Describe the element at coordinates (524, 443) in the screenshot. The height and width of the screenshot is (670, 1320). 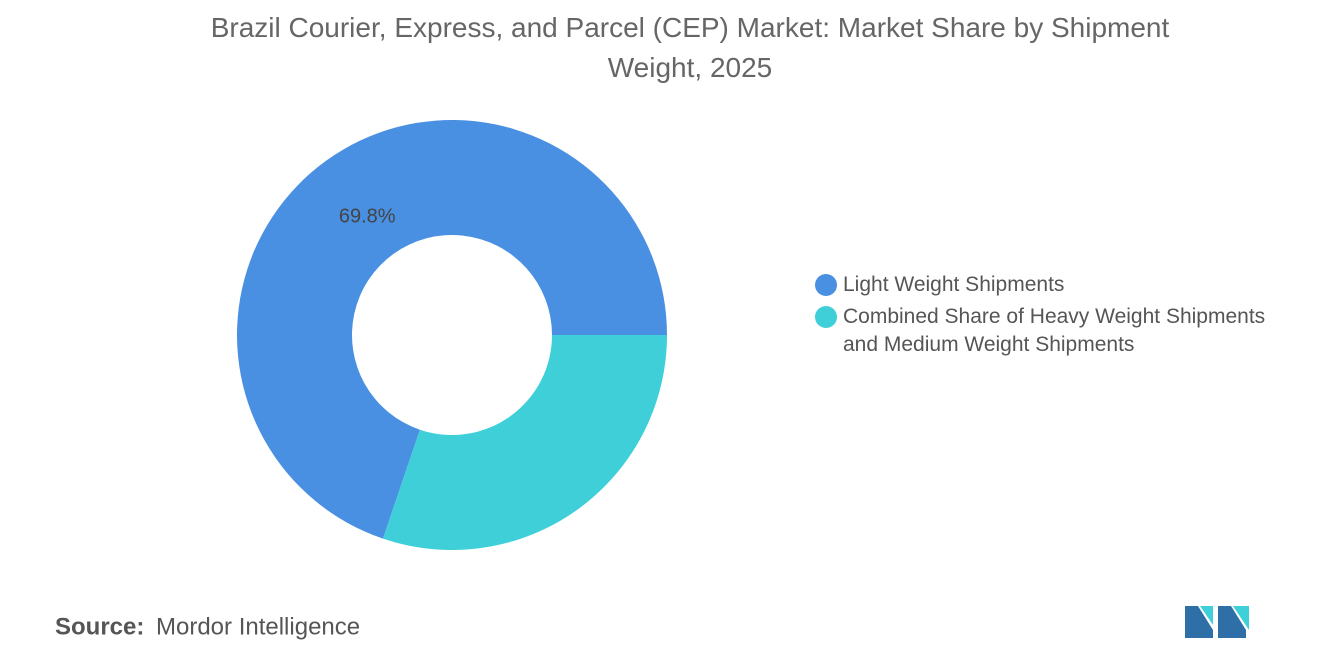
I see `donut-slice` at that location.